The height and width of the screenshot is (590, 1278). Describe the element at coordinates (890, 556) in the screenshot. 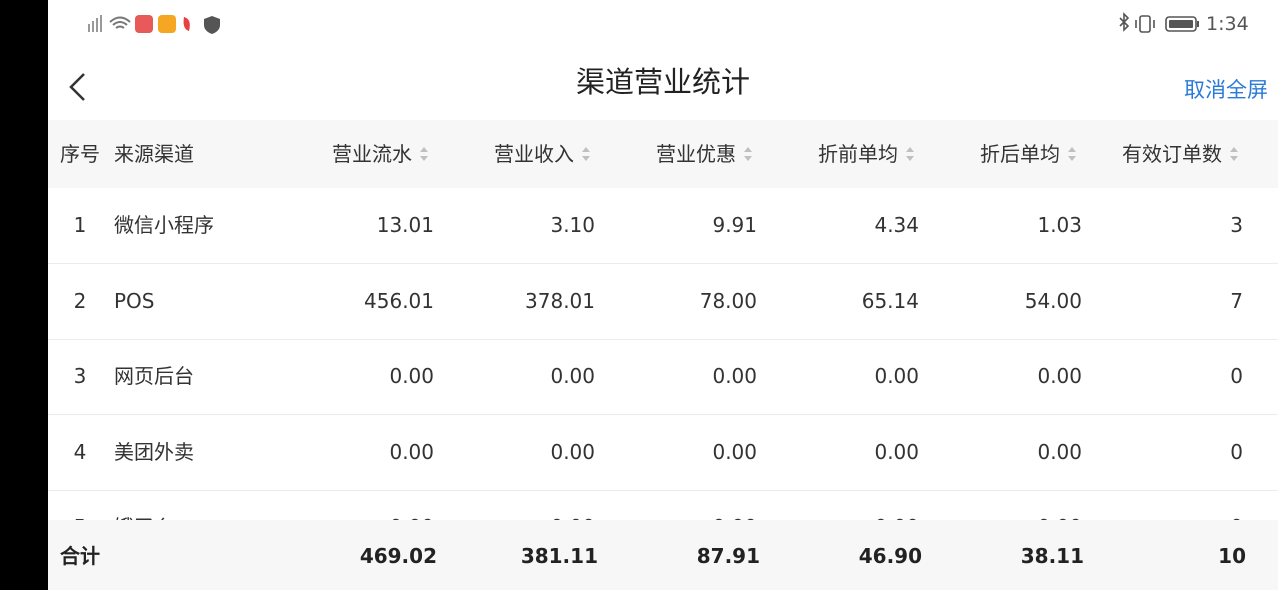

I see `total-value: 46.90` at that location.